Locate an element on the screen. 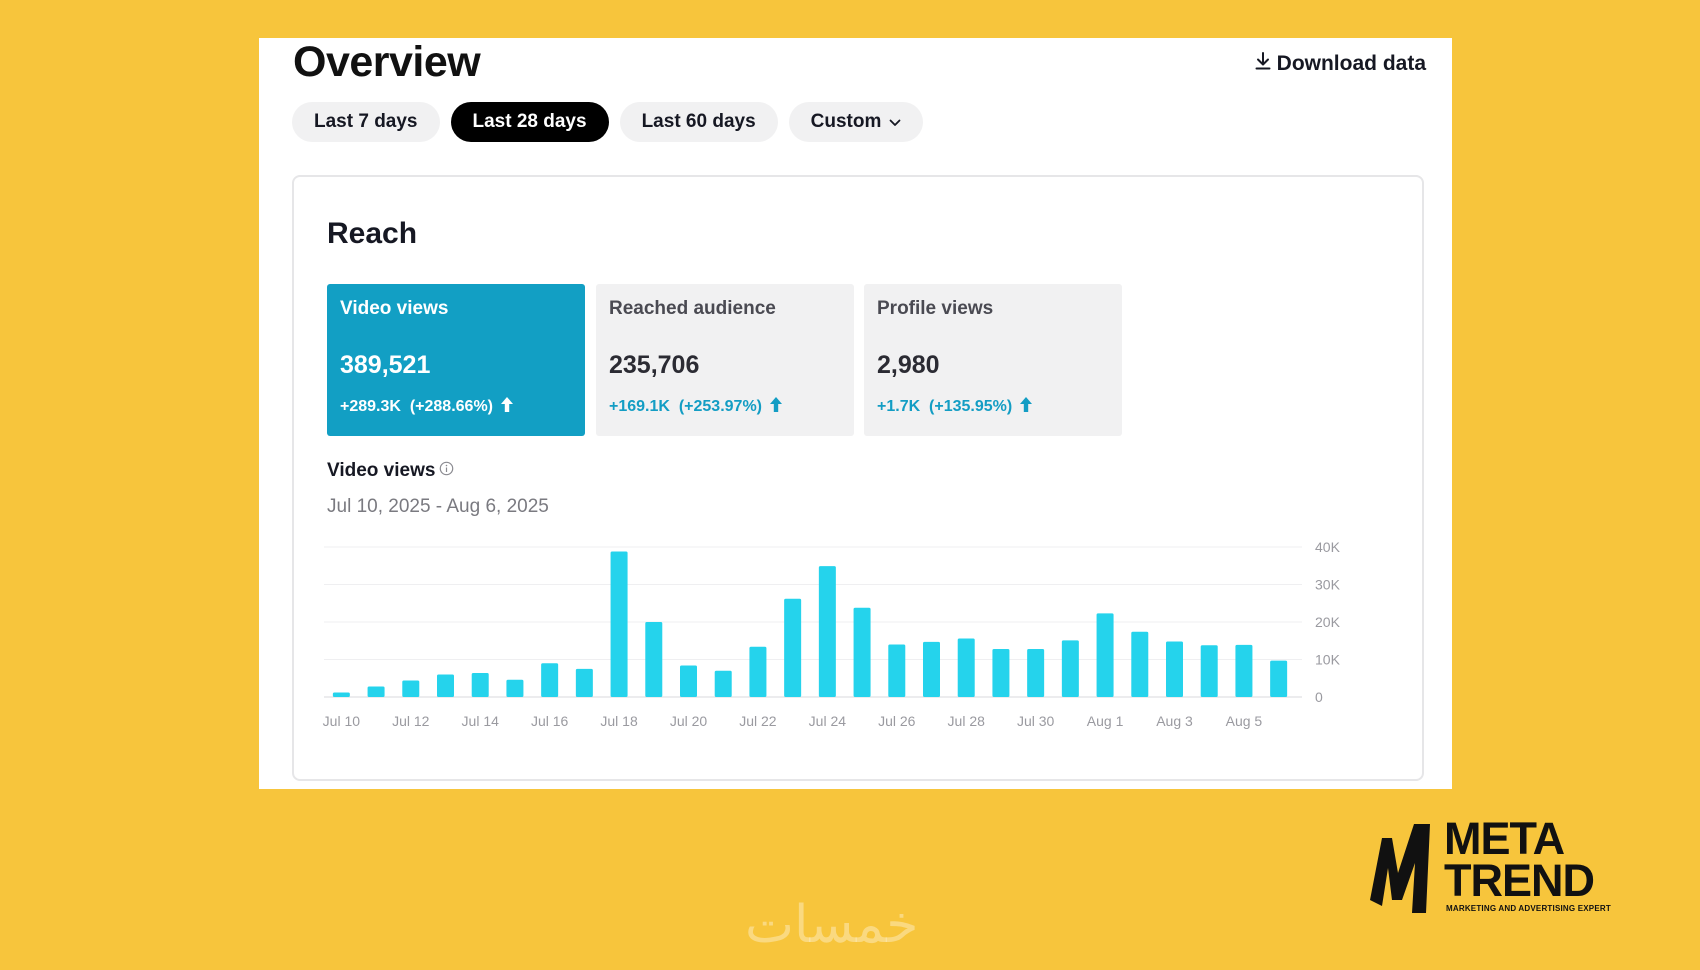 The width and height of the screenshot is (1700, 970). metric-delta: +289.3K (+288.66%) is located at coordinates (456, 407).